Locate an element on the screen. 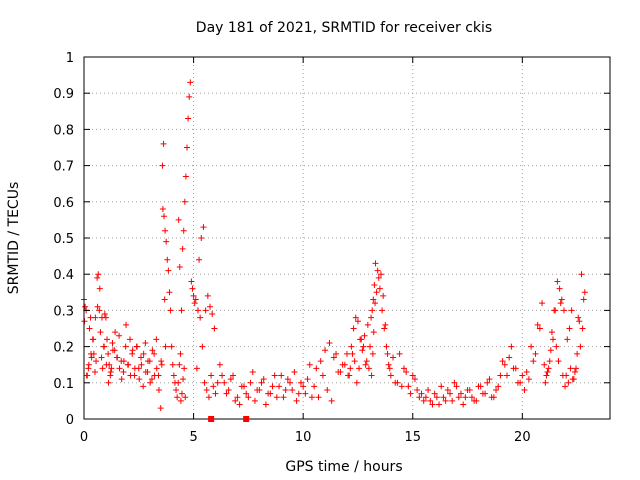 This screenshot has height=480, width=640. y-tick-label: 0.6 is located at coordinates (63, 203).